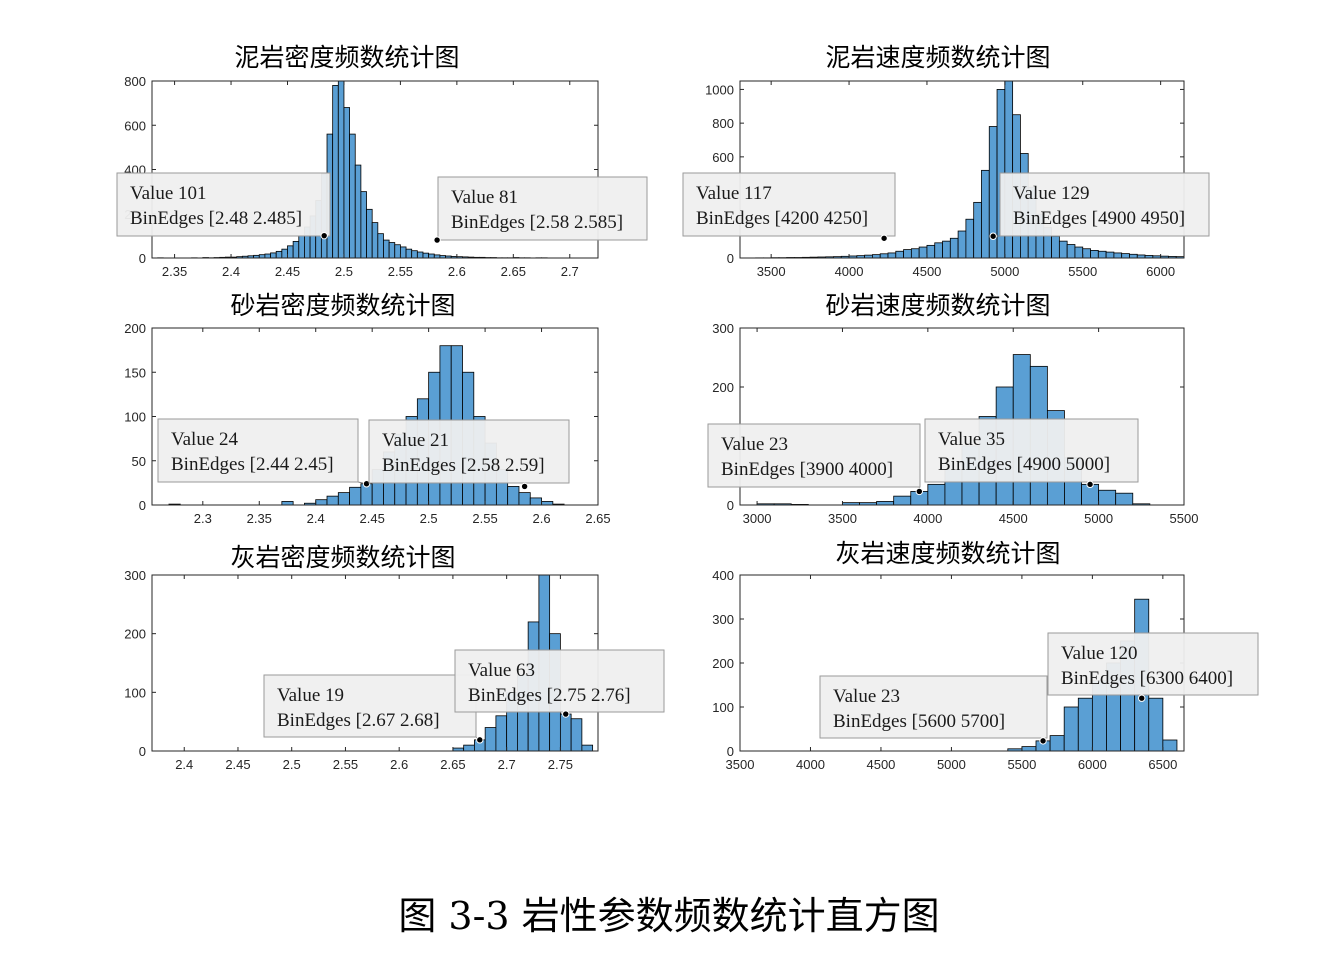 The image size is (1338, 969). What do you see at coordinates (937, 305) in the screenshot?
I see `chart-title: 砂岩速度频数统计图` at bounding box center [937, 305].